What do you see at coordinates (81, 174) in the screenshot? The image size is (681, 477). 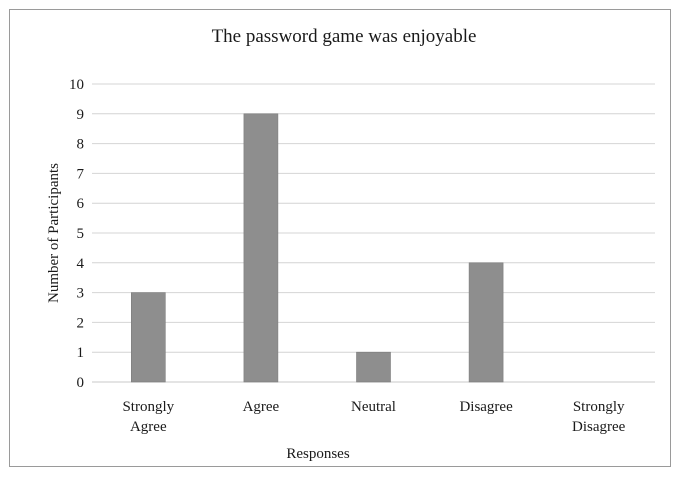 I see `y-tick-label: 7` at bounding box center [81, 174].